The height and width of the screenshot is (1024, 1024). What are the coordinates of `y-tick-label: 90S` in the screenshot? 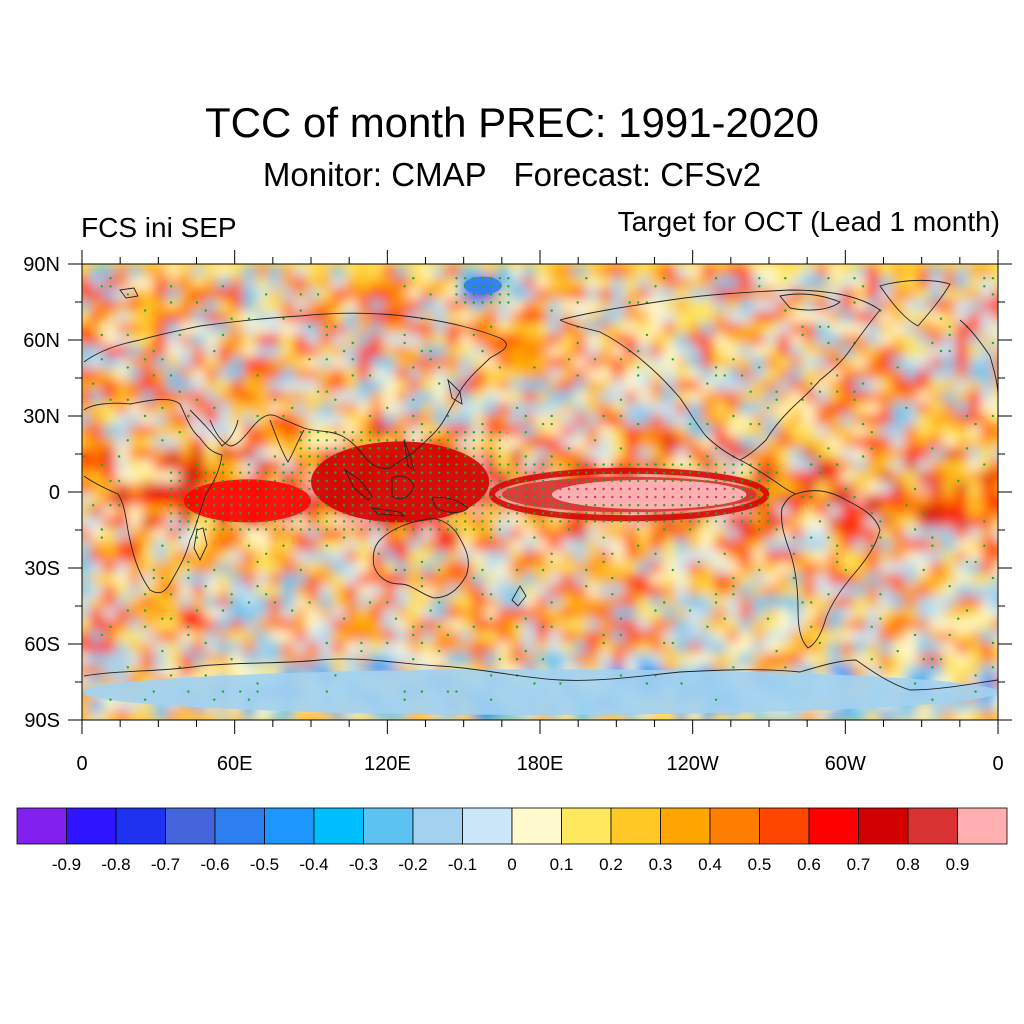 It's located at (42, 721).